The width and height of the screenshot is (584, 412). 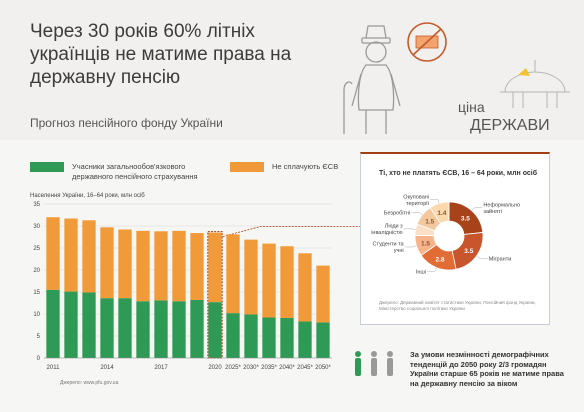 What do you see at coordinates (87, 196) in the screenshot?
I see `y-axis-label: Населення України, 16–64 роки, млн осіб` at bounding box center [87, 196].